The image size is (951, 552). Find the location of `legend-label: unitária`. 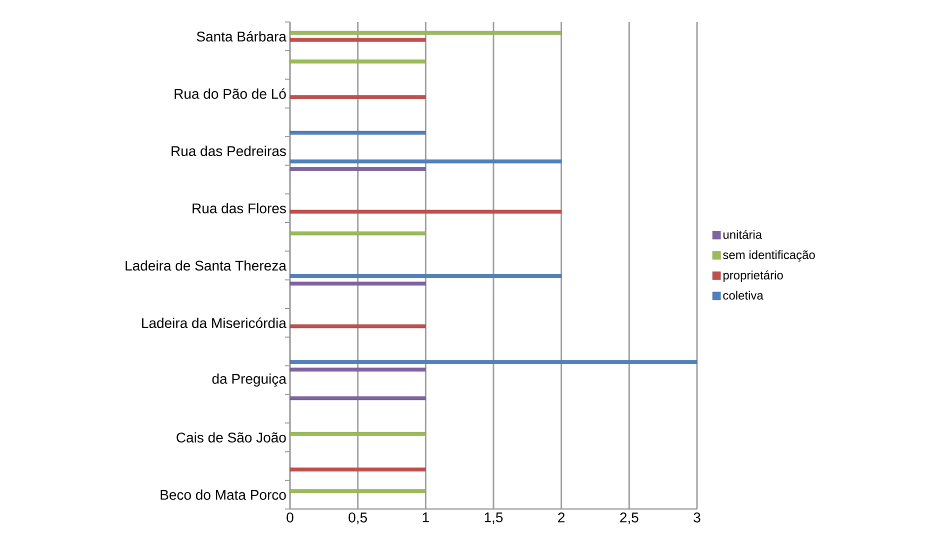

legend-label: unitária is located at coordinates (742, 234).